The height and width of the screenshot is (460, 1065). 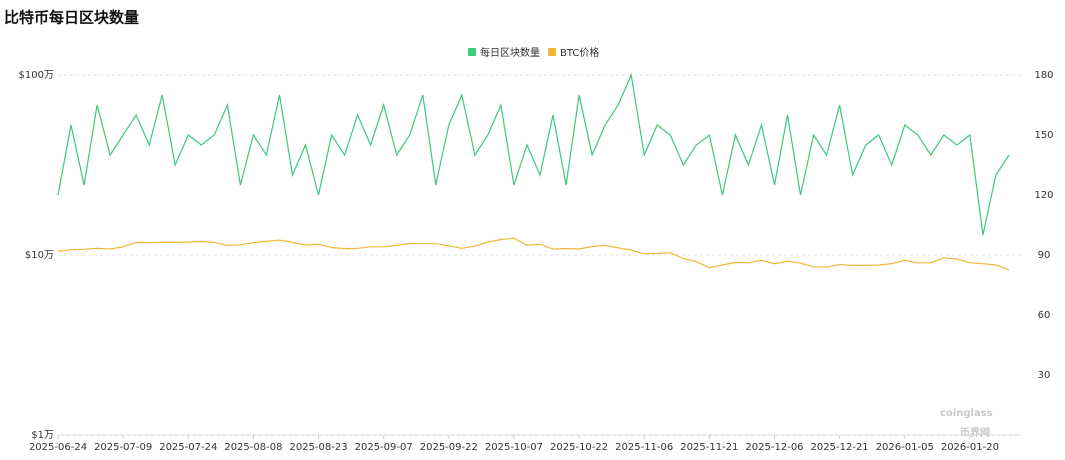 I want to click on series-line, so click(x=533, y=254).